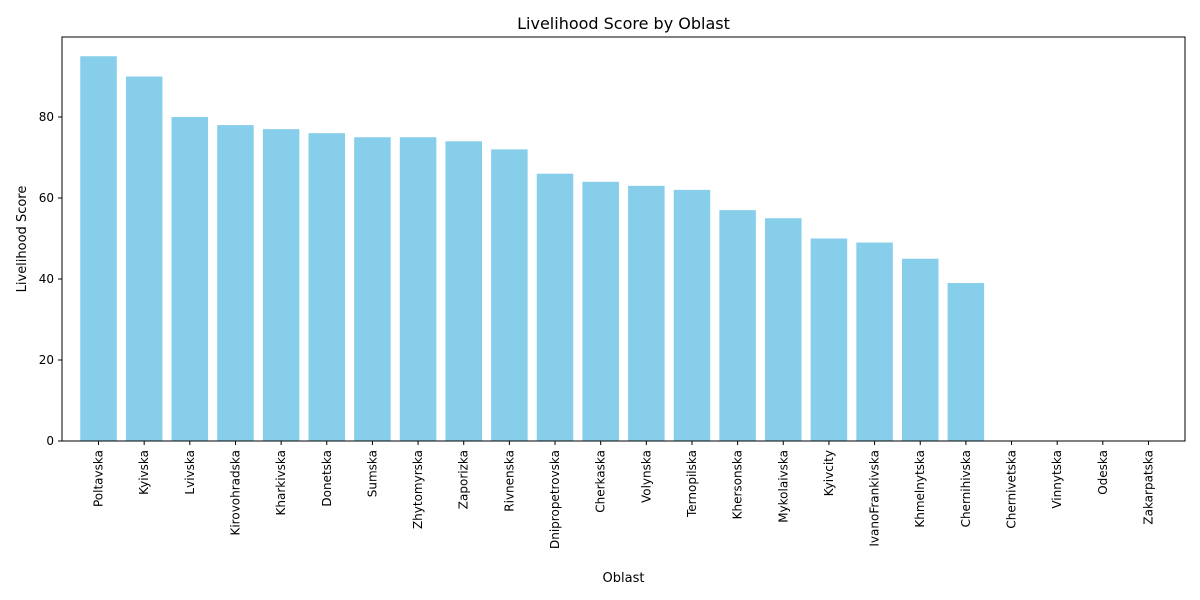  Describe the element at coordinates (646, 313) in the screenshot. I see `bar-volynska` at that location.